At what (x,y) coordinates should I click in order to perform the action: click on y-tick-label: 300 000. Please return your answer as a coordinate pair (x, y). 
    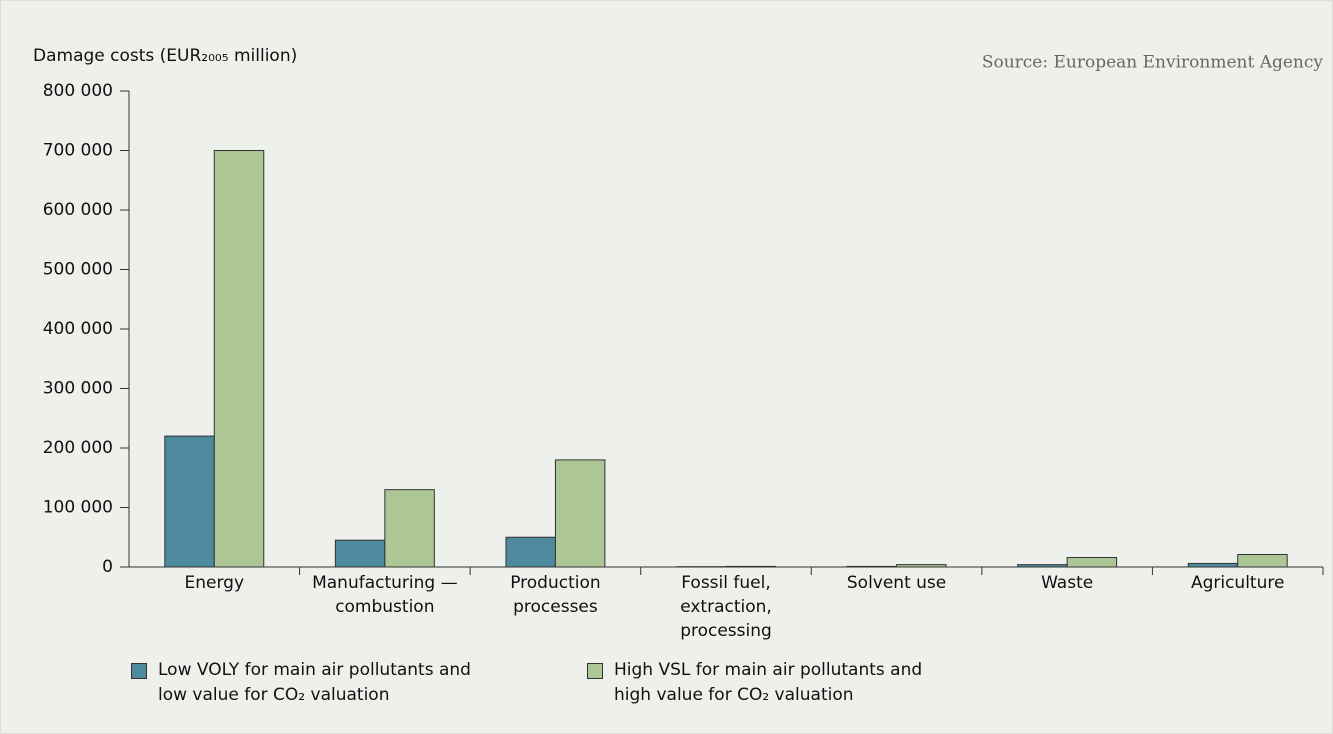
    Looking at the image, I should click on (78, 389).